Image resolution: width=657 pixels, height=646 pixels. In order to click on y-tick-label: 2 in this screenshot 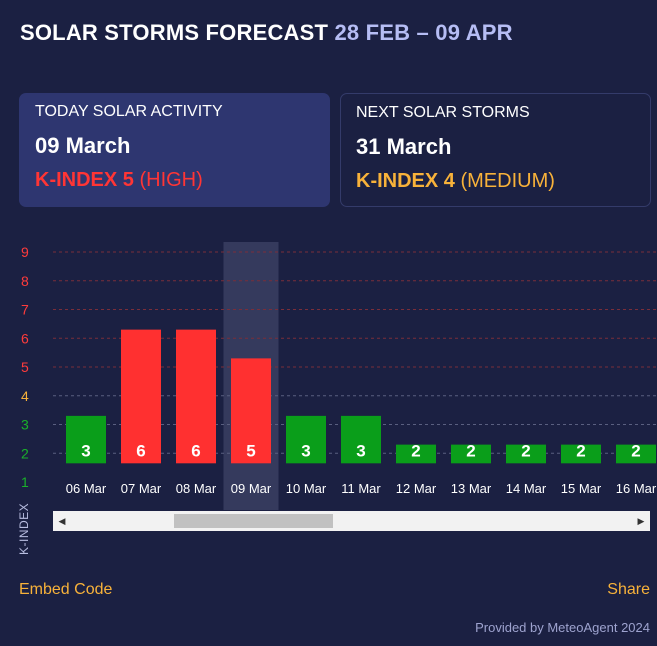, I will do `click(25, 453)`.